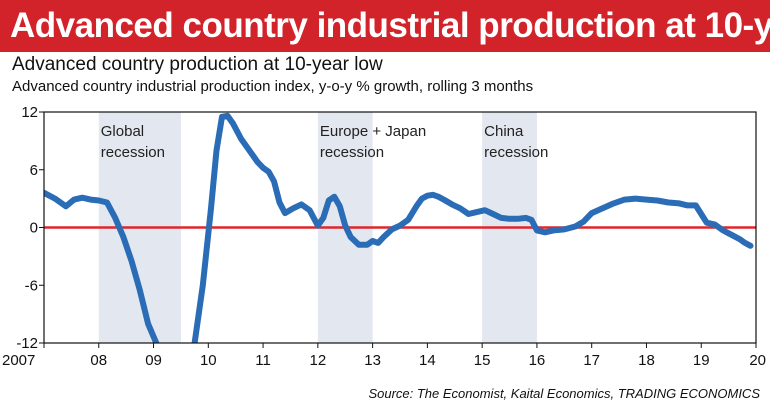 This screenshot has height=409, width=770. Describe the element at coordinates (516, 142) in the screenshot. I see `recession-label-2: China recession` at that location.